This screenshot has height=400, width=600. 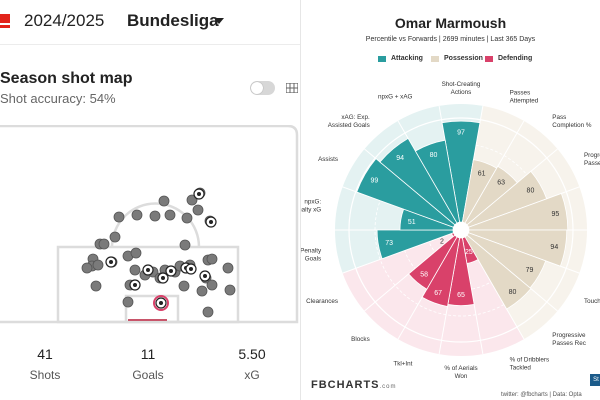 What do you see at coordinates (152, 309) in the screenshot?
I see `six-yard-box` at bounding box center [152, 309].